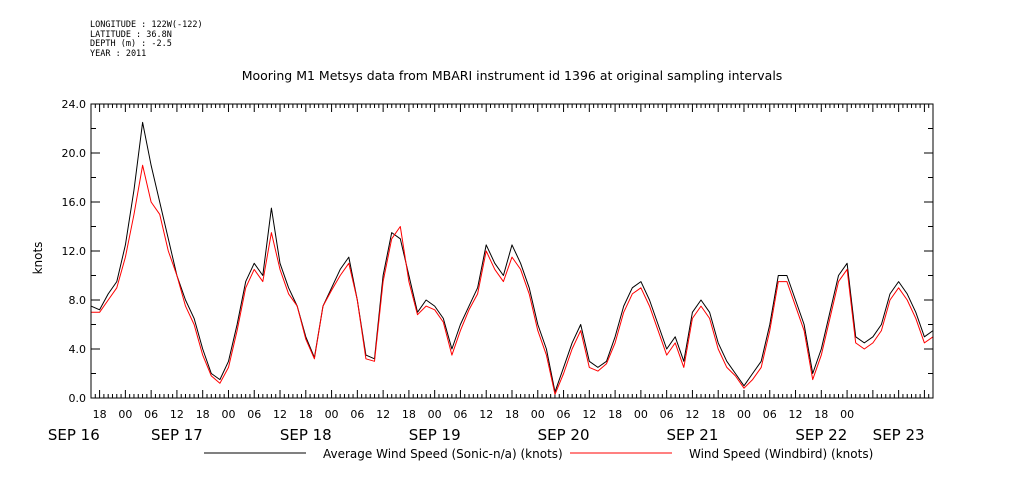 This screenshot has height=504, width=1009. I want to click on x-date-label: SEP 17, so click(177, 435).